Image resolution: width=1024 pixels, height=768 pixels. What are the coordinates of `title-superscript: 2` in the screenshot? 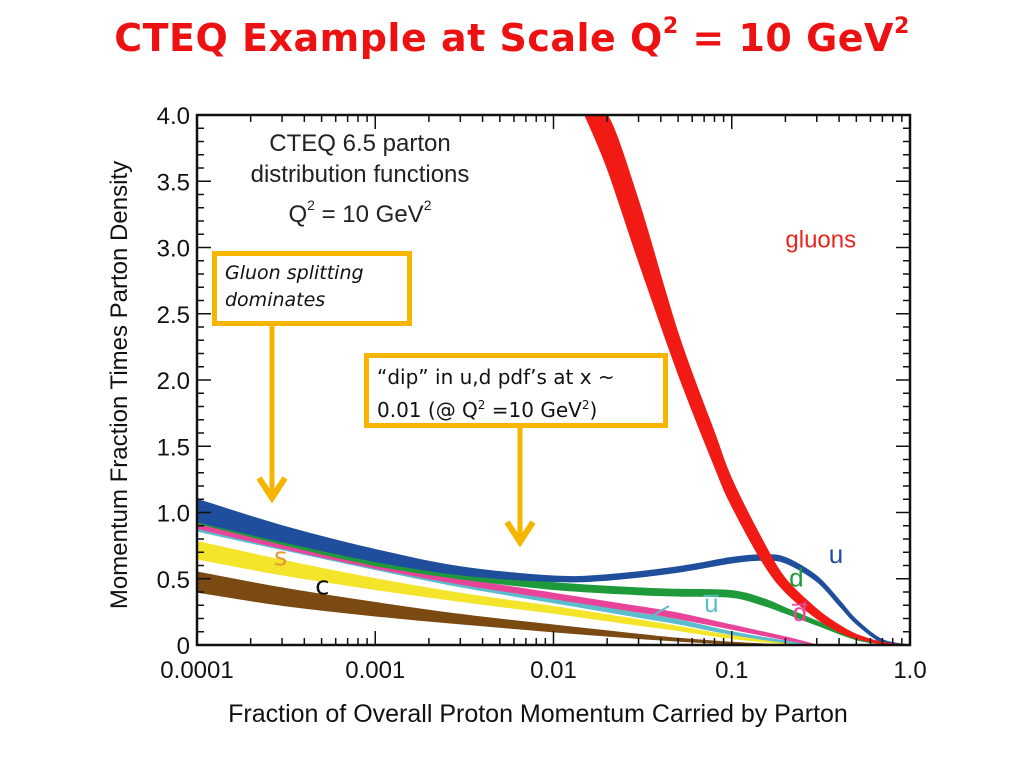 It's located at (670, 26).